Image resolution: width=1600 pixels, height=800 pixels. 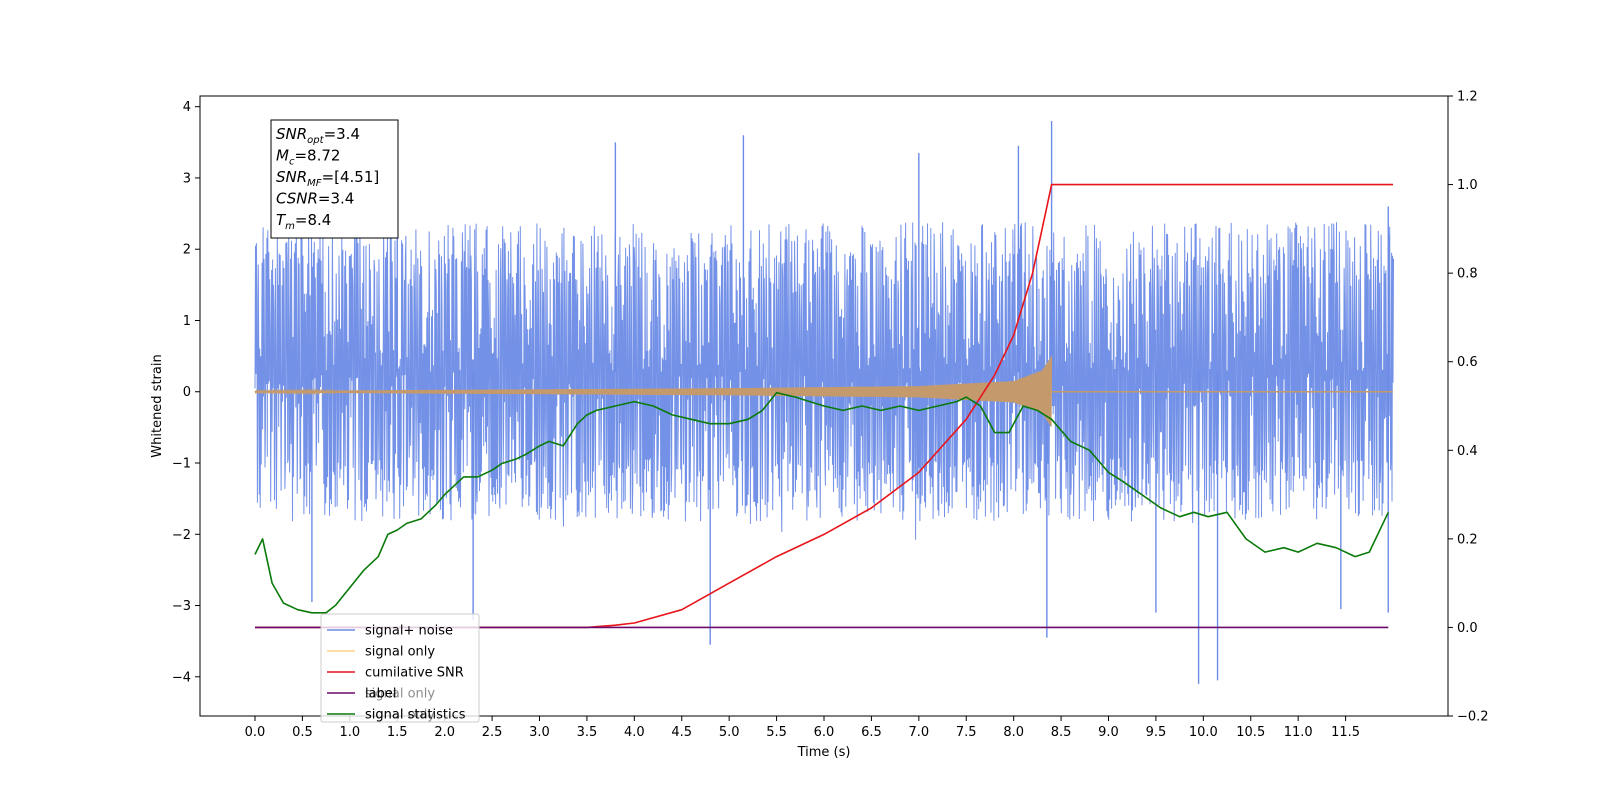 What do you see at coordinates (187, 107) in the screenshot?
I see `y-tick-label: 4` at bounding box center [187, 107].